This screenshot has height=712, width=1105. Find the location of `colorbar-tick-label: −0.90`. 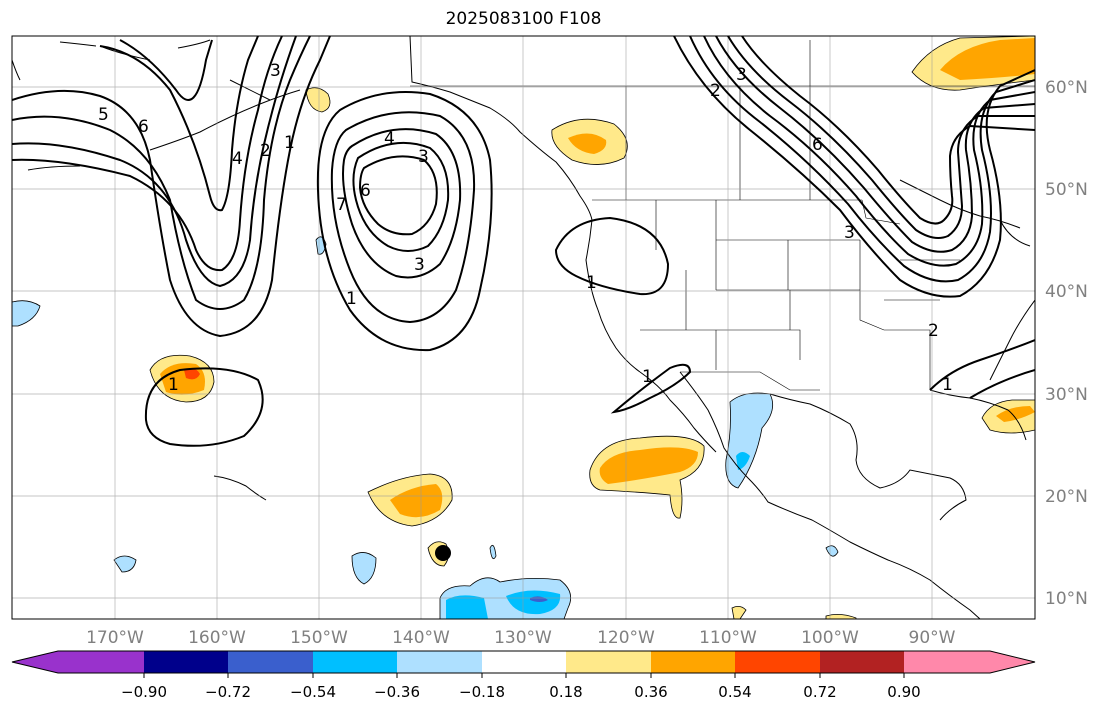

colorbar-tick-label: −0.90 is located at coordinates (144, 692).